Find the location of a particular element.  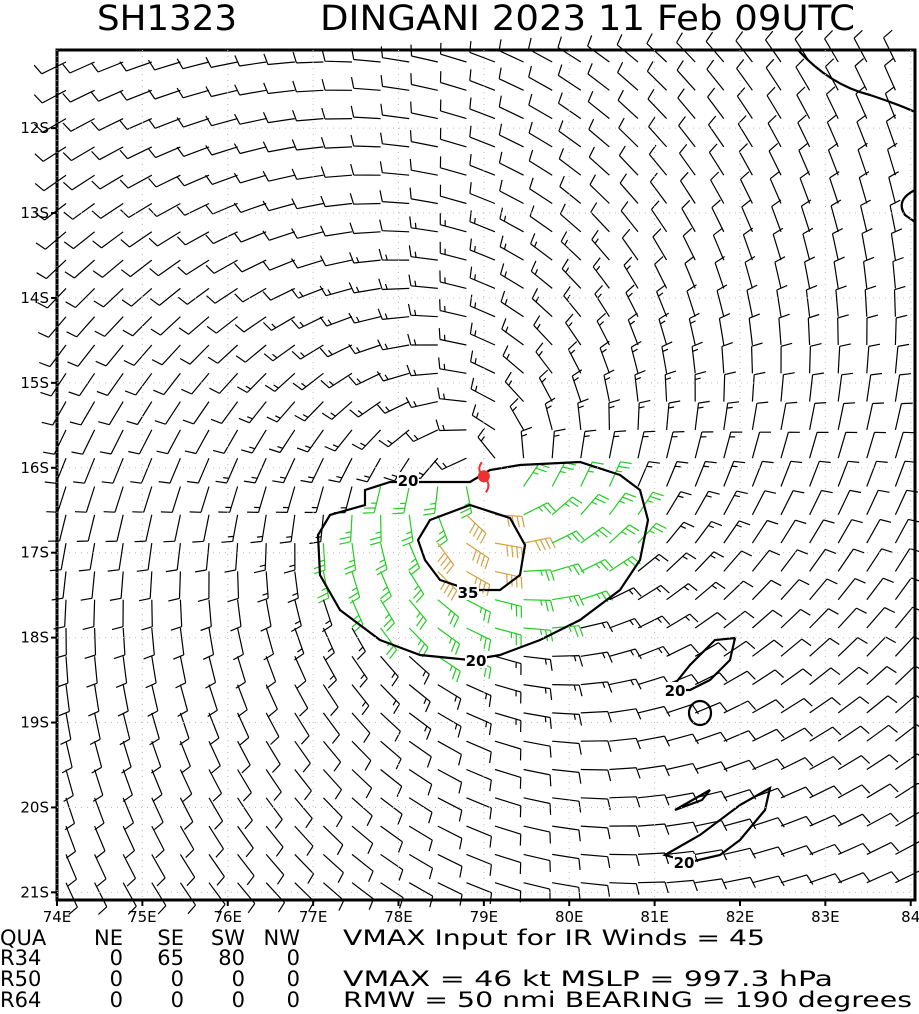

lat-tick-label: 14S is located at coordinates (34, 298).